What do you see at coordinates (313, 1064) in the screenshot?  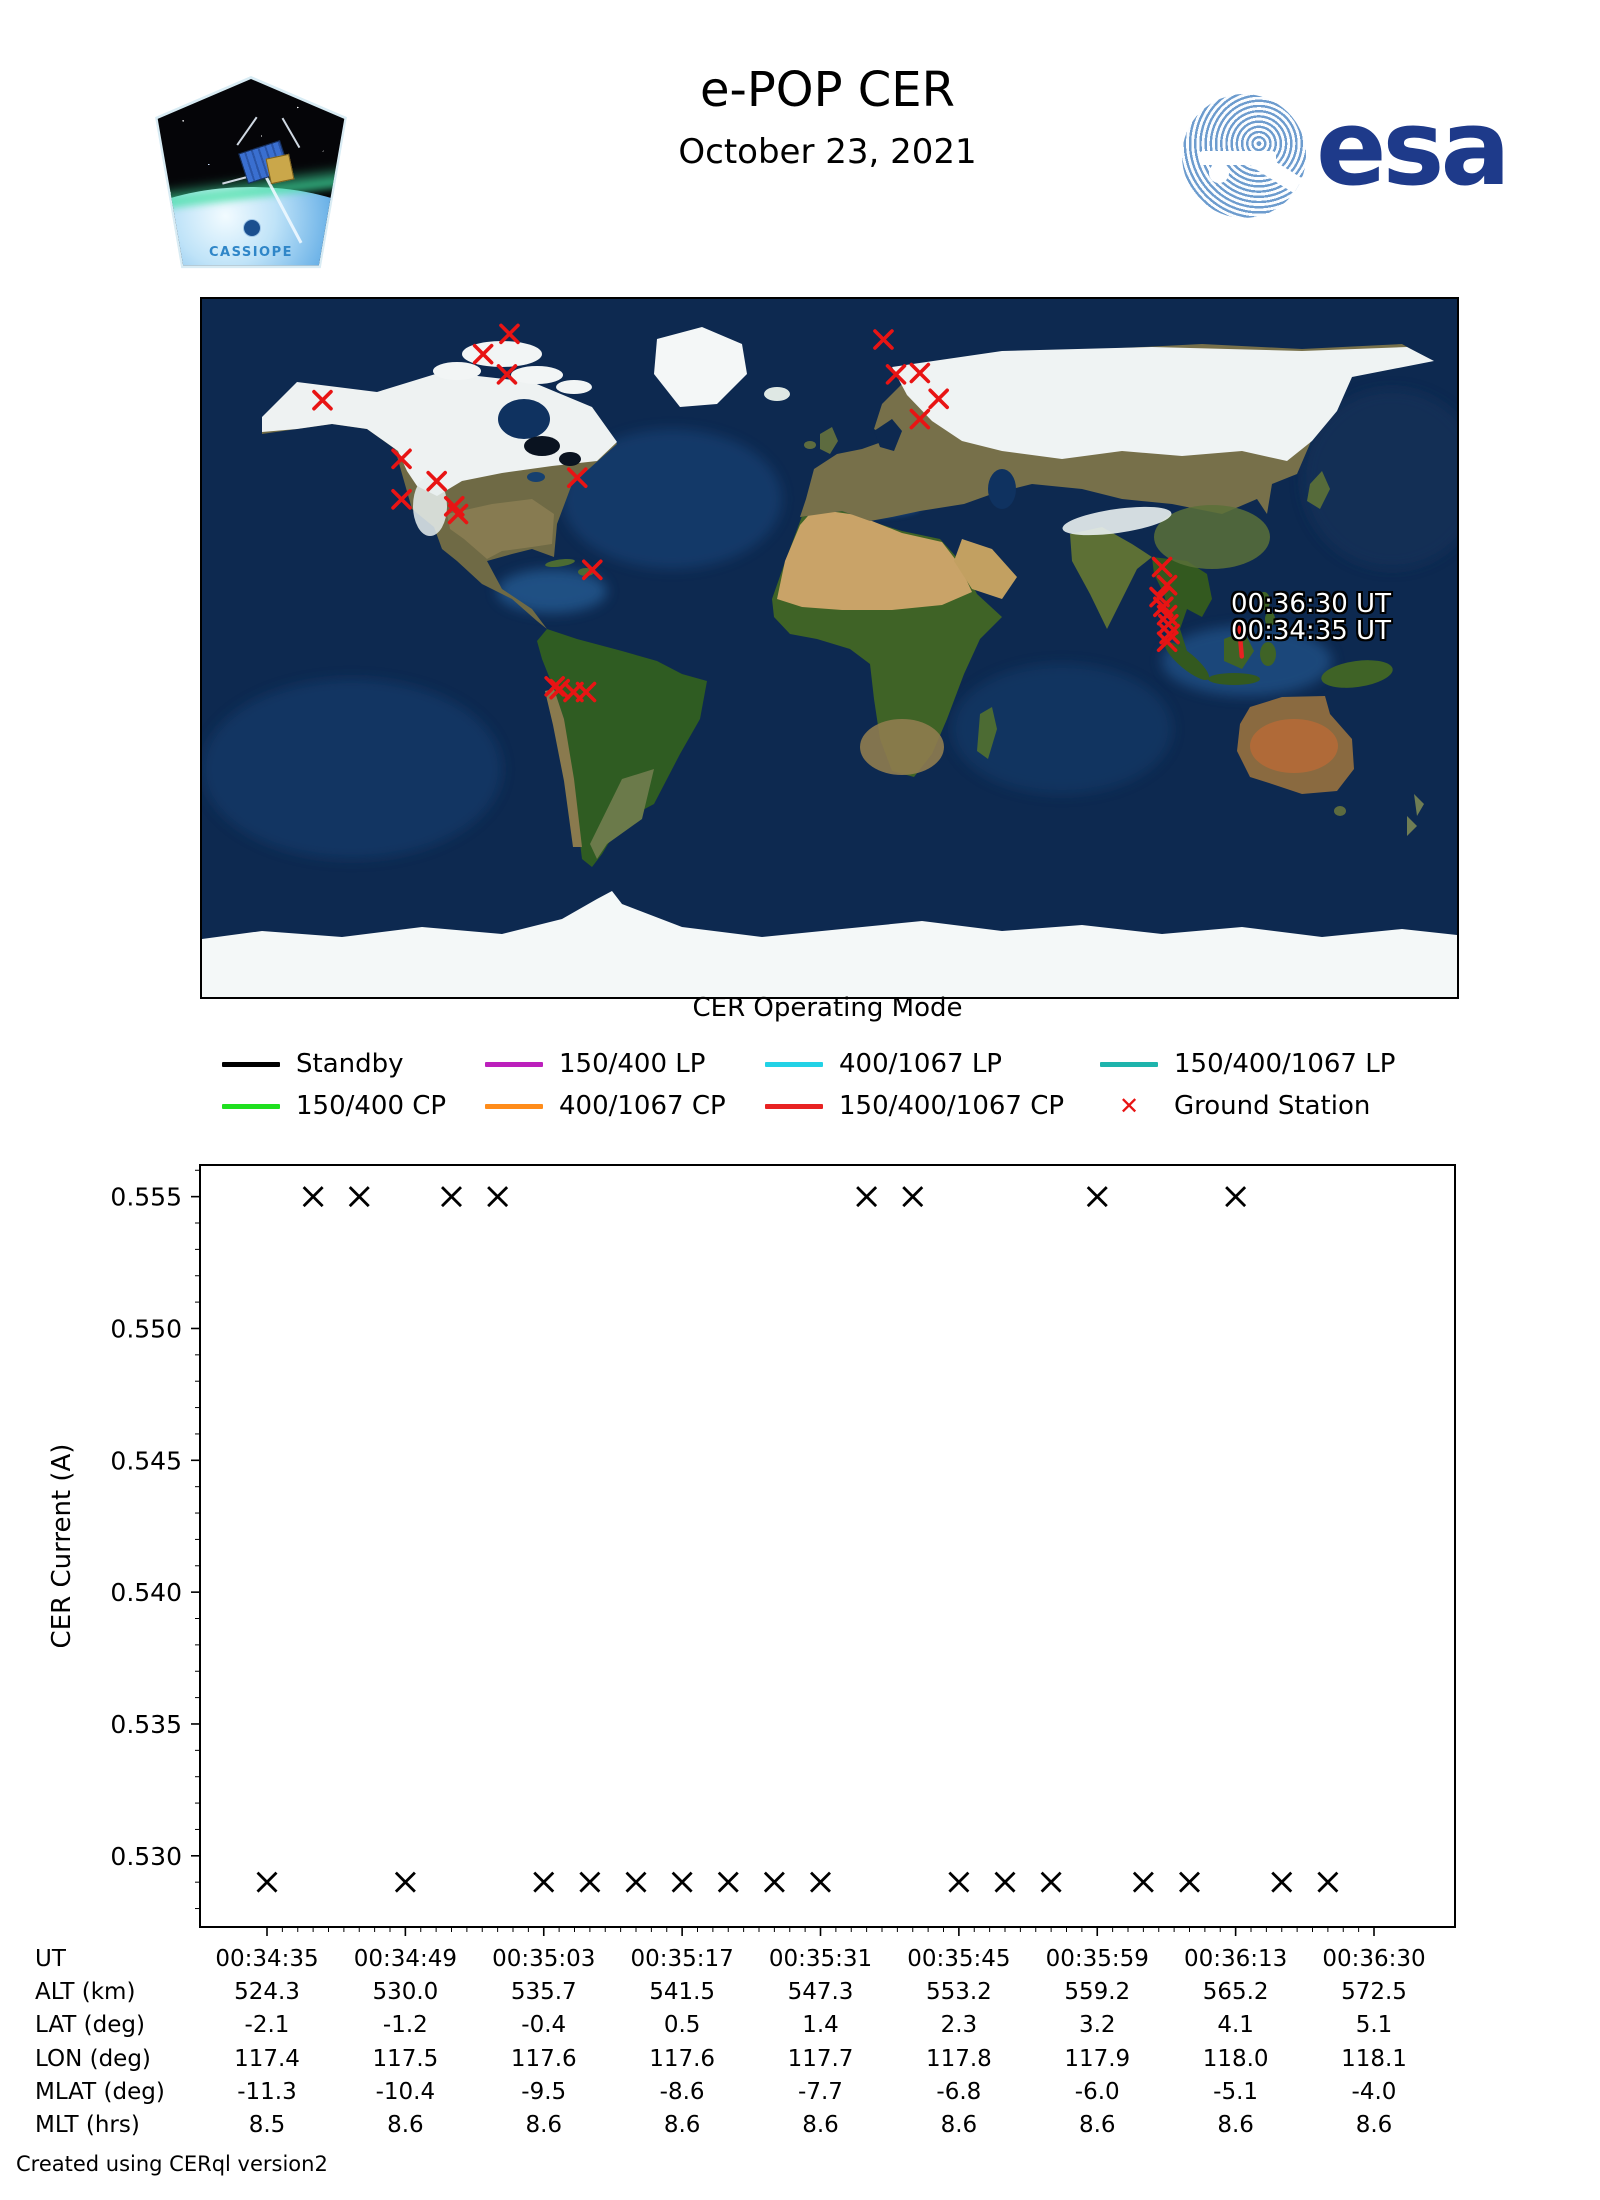 I see `legend-item-standby: Standby` at bounding box center [313, 1064].